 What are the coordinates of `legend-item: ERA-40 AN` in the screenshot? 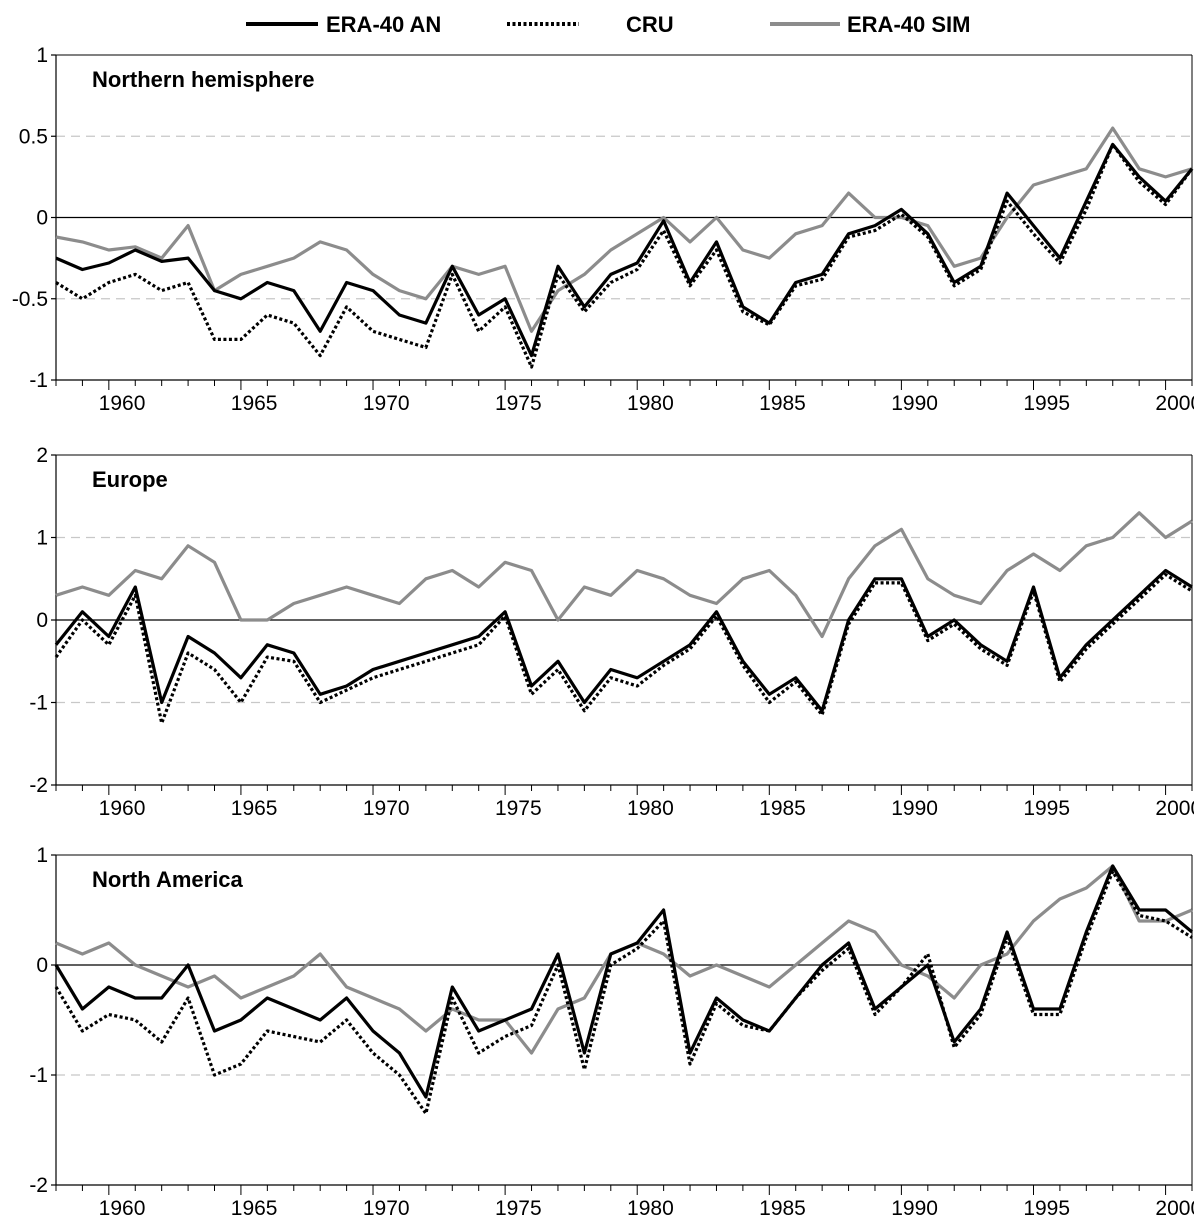 It's located at (343, 24).